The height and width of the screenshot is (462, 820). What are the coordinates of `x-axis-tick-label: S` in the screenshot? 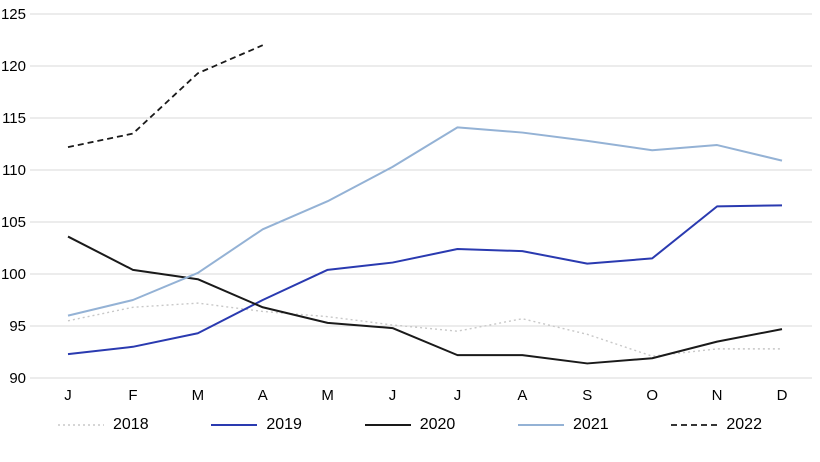 It's located at (587, 395).